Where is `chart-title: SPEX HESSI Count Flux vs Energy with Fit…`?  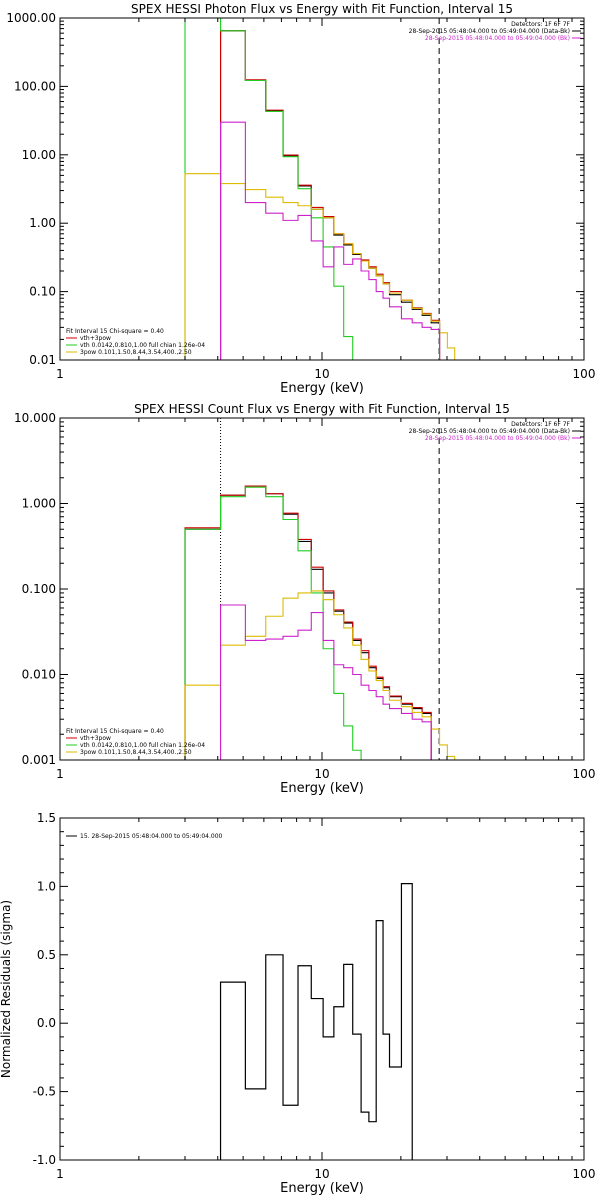 chart-title: SPEX HESSI Count Flux vs Energy with Fit… is located at coordinates (322, 409).